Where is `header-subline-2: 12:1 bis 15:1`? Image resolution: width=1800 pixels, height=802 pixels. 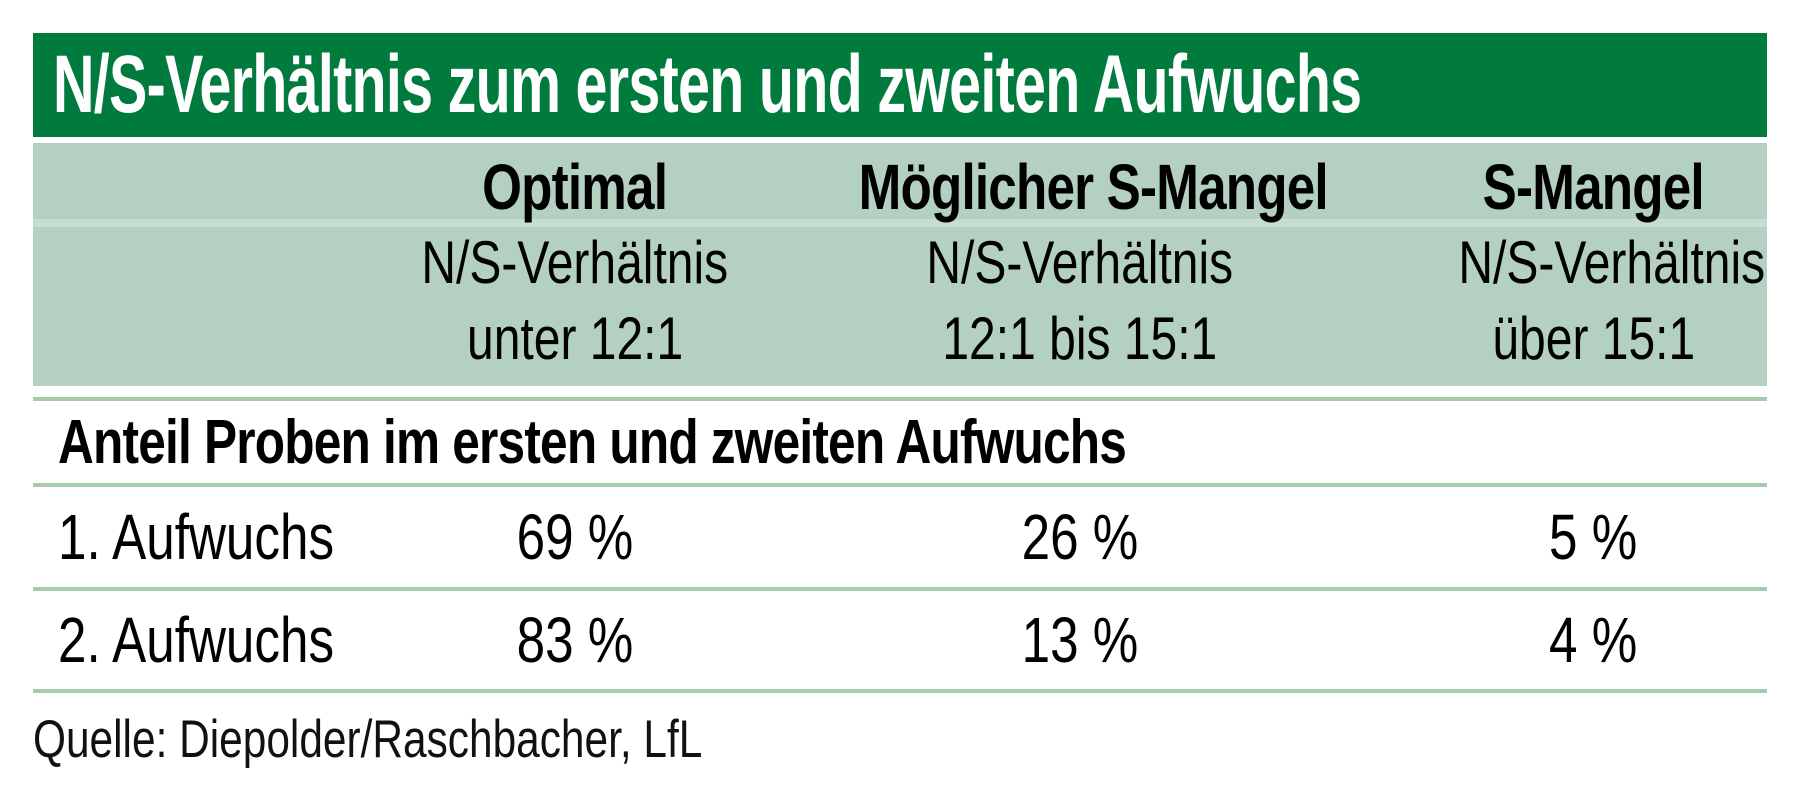
header-subline-2: 12:1 bis 15:1 is located at coordinates (1080, 338).